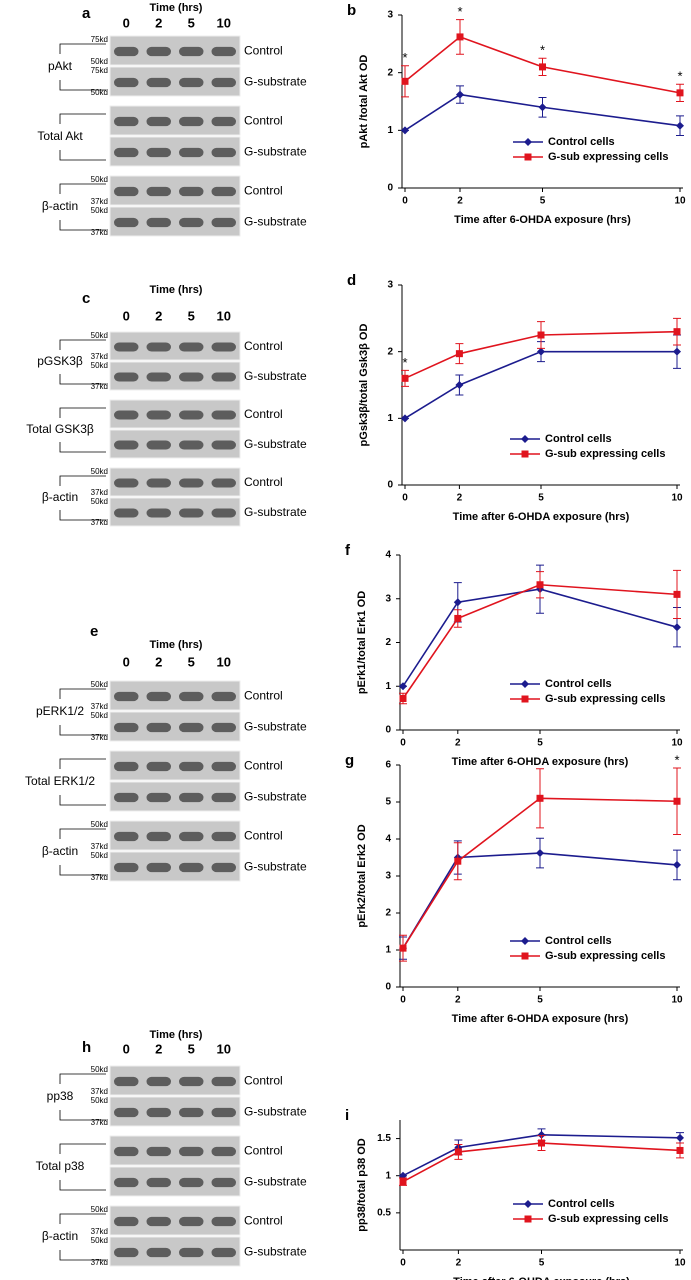 The image size is (691, 1280). I want to click on annotation: *, so click(404, 57).